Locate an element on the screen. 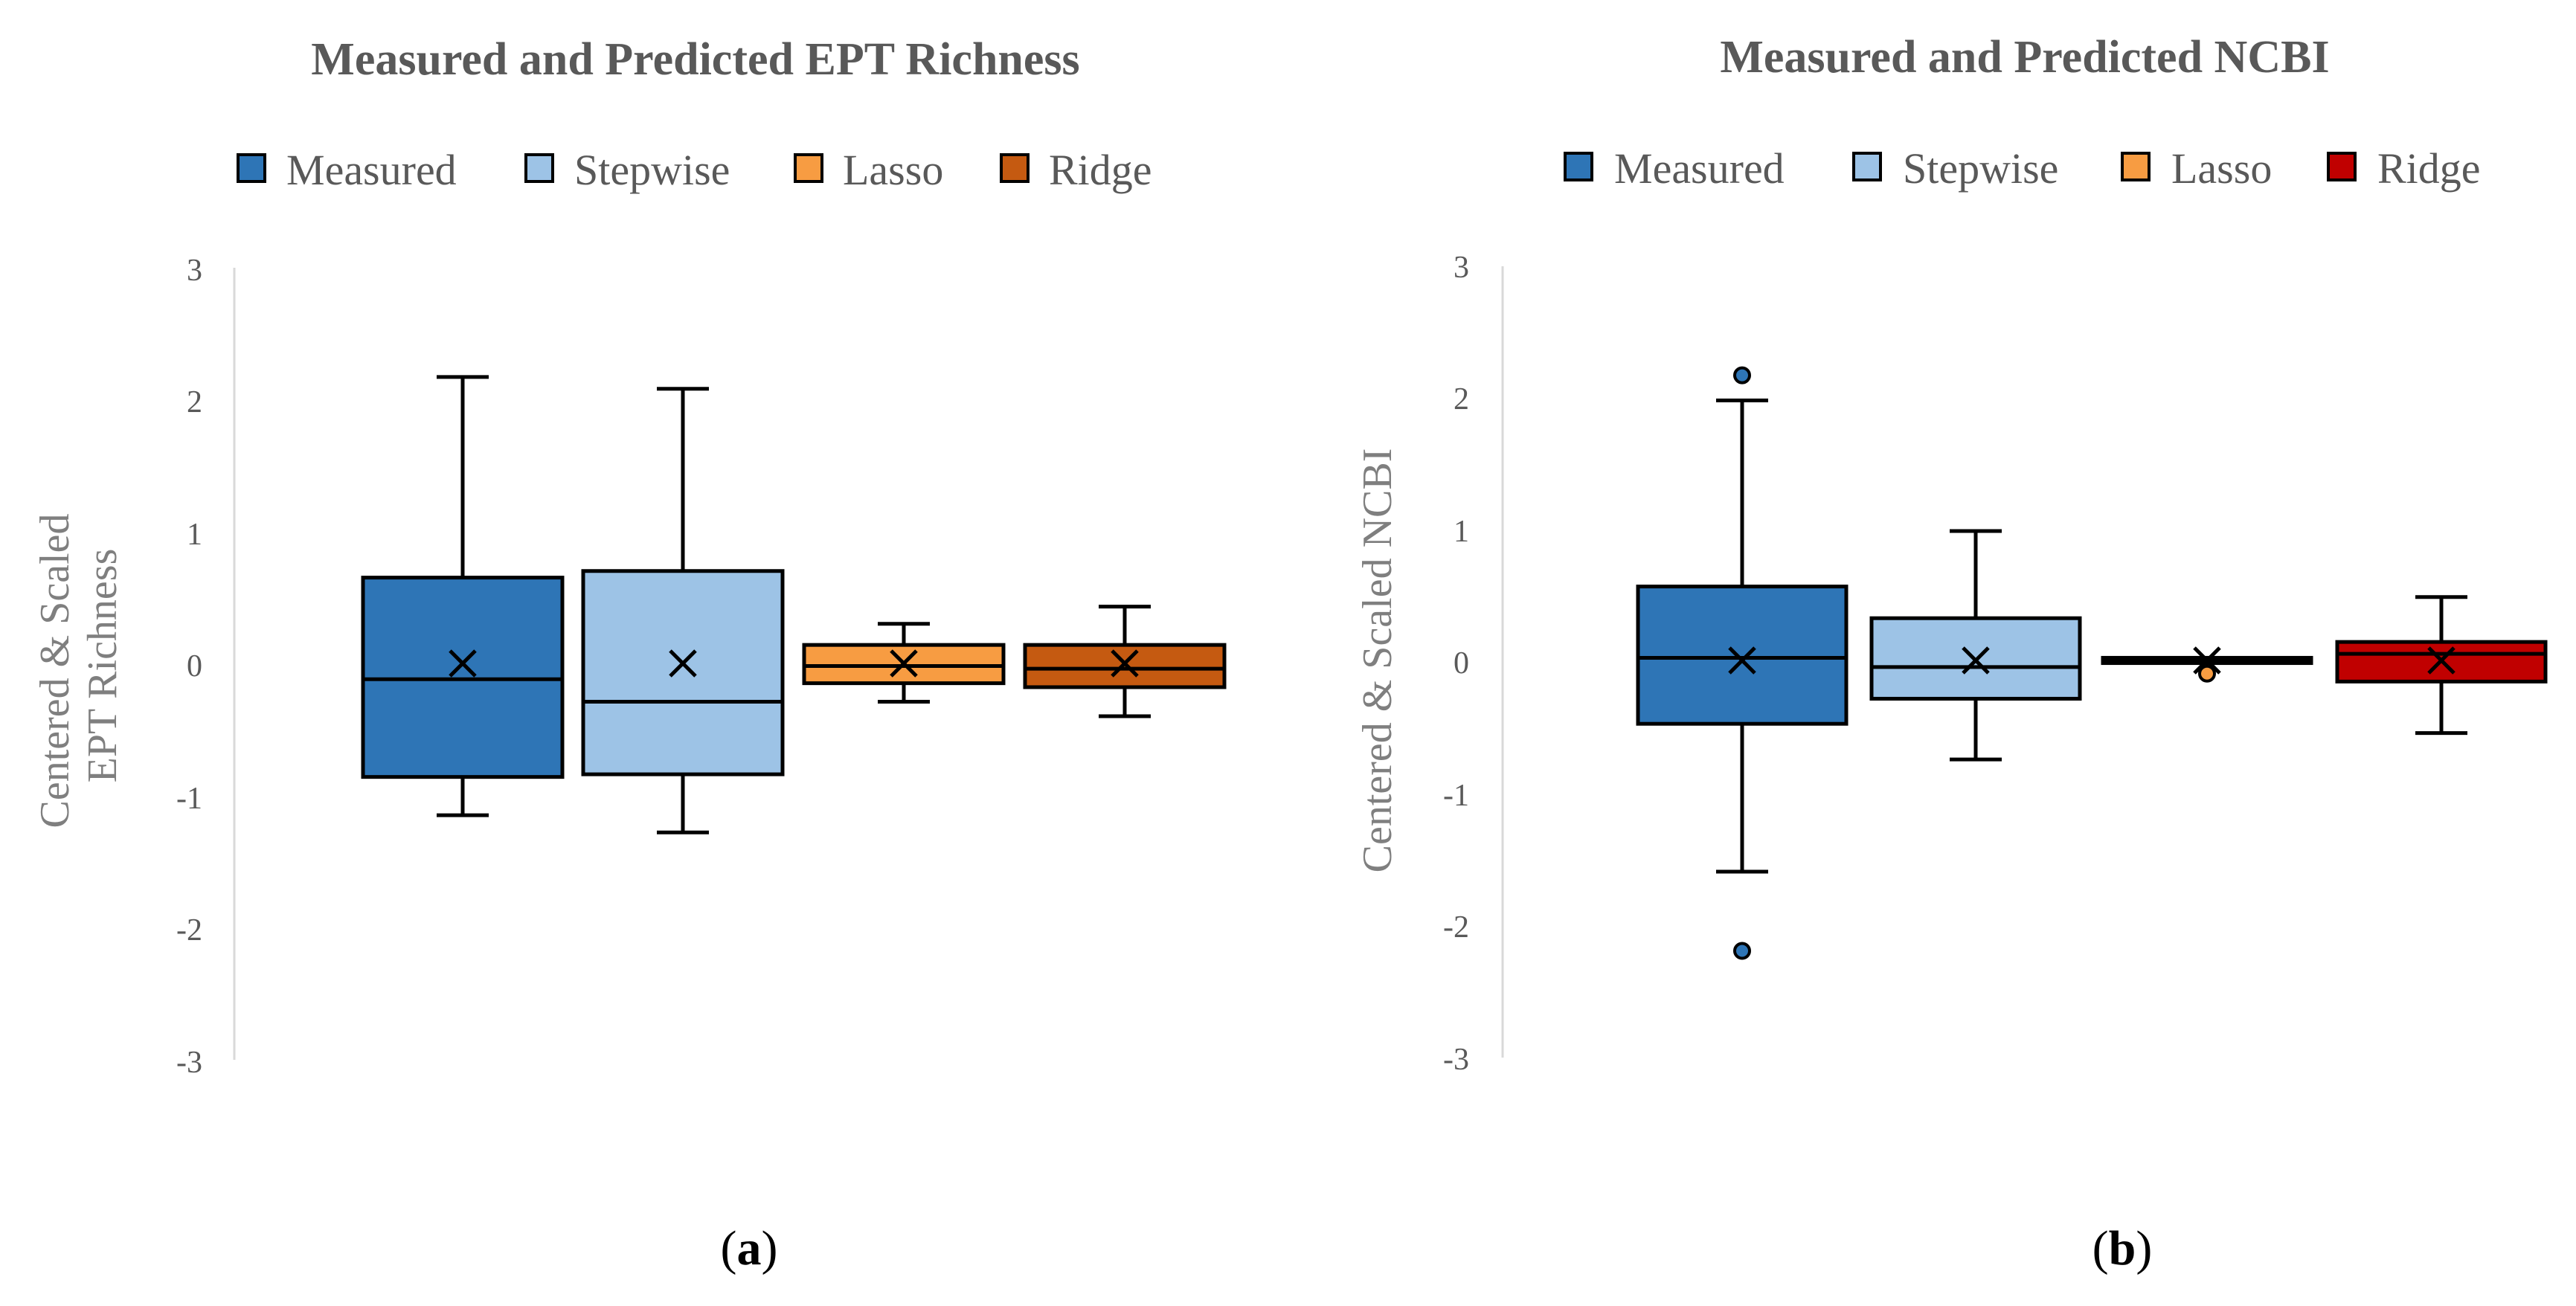 This screenshot has height=1306, width=2576. y-axis-label-line: Centered & Scaled is located at coordinates (55, 671).